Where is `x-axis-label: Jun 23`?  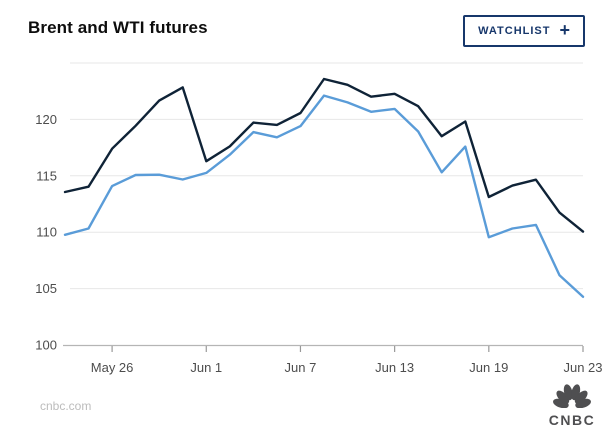
x-axis-label: Jun 23 is located at coordinates (582, 367).